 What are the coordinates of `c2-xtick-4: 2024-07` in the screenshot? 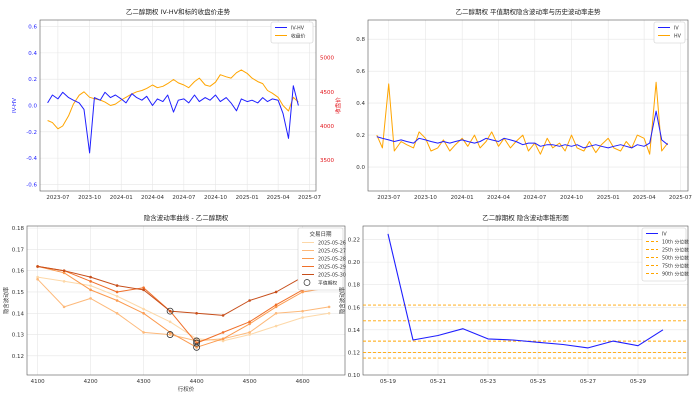 It's located at (534, 198).